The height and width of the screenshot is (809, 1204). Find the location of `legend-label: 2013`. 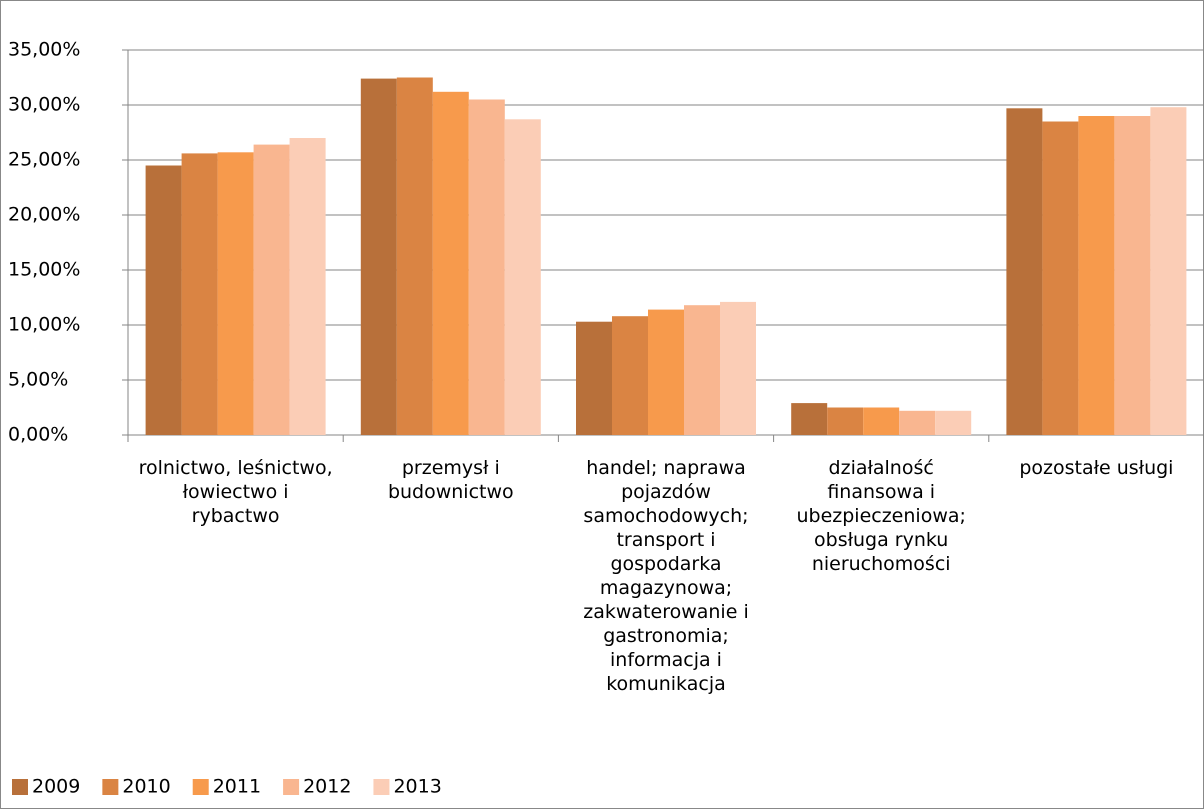

legend-label: 2013 is located at coordinates (417, 787).